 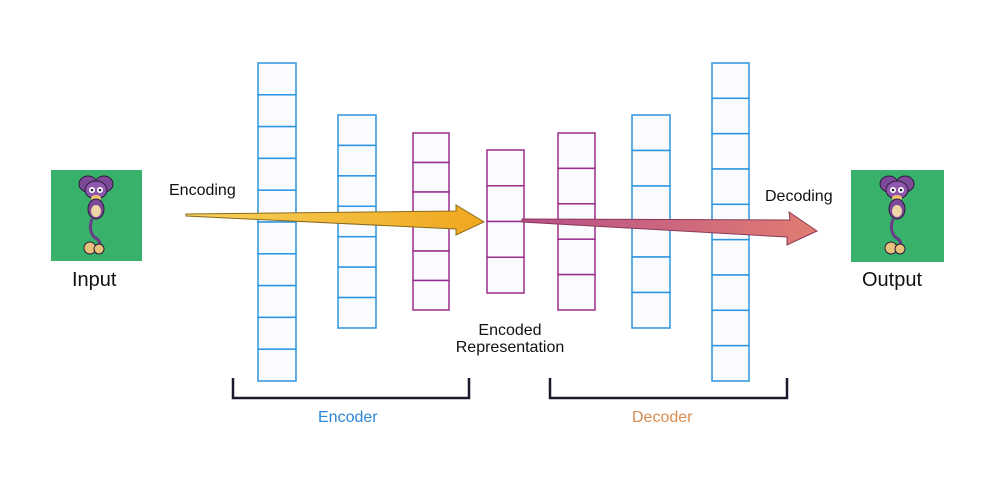 What do you see at coordinates (670, 228) in the screenshot?
I see `decoding-arrow` at bounding box center [670, 228].